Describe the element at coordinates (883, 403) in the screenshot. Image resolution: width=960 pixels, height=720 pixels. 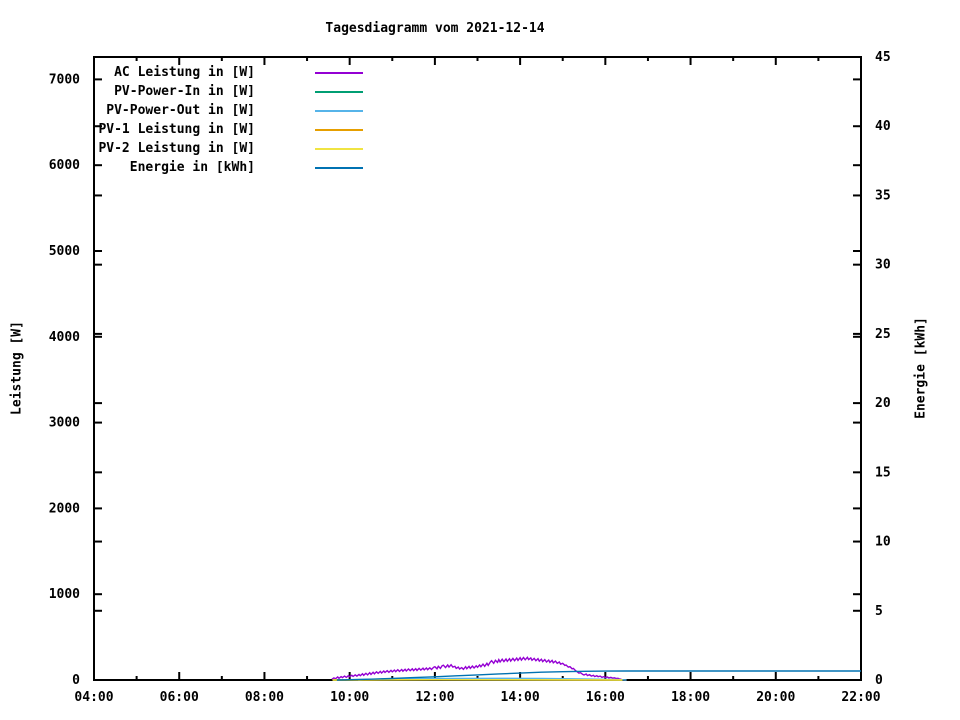
I see `y-right-tick-label: 20` at that location.